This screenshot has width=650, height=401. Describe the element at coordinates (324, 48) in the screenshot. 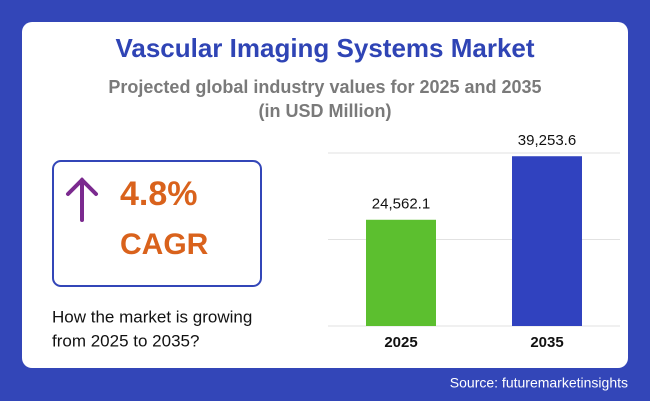

I see `title: Vascular Imaging Systems Market` at that location.